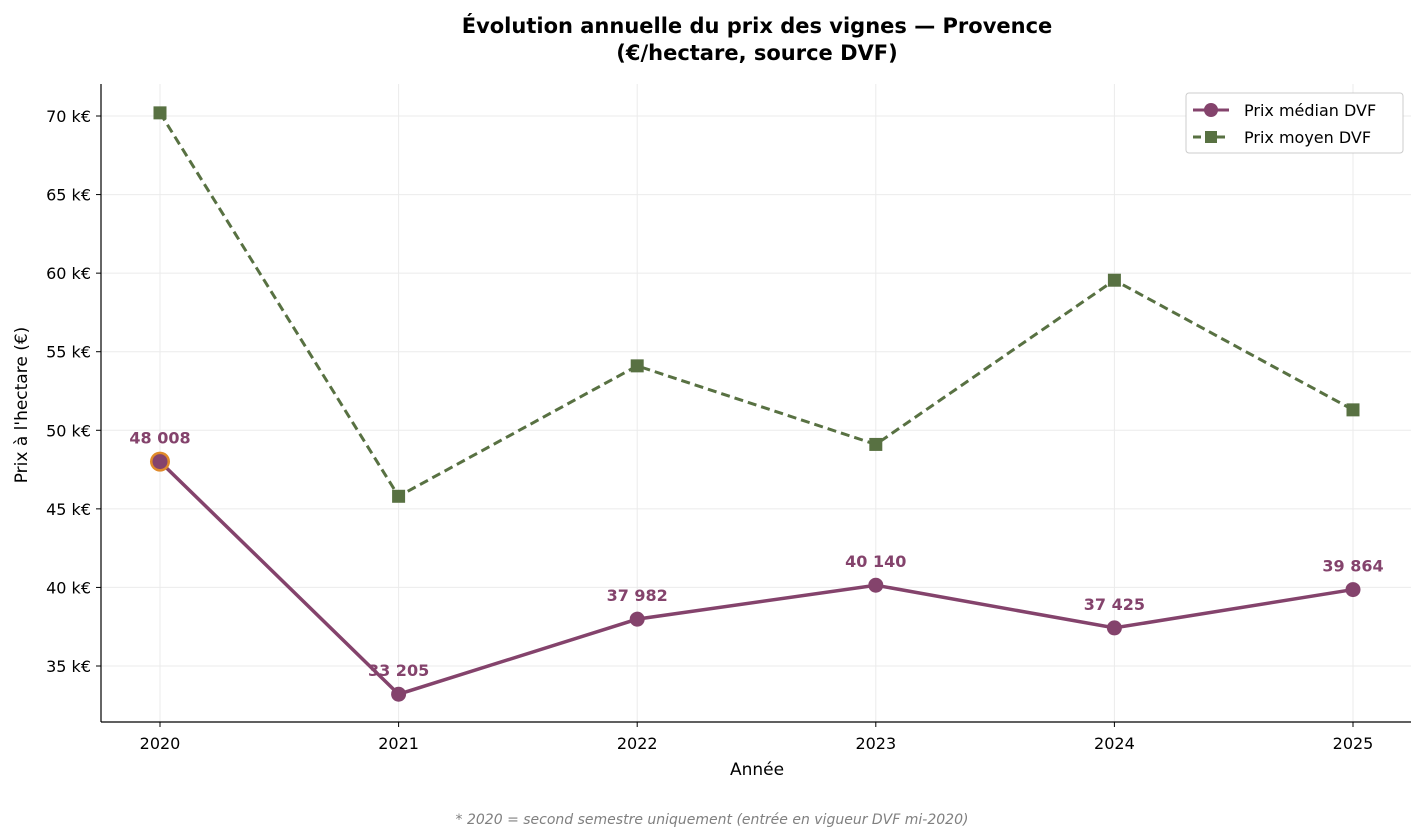 The image size is (1424, 838). What do you see at coordinates (756, 53) in the screenshot?
I see `chart-title-line-2: (€/hectare, source DVF)` at bounding box center [756, 53].